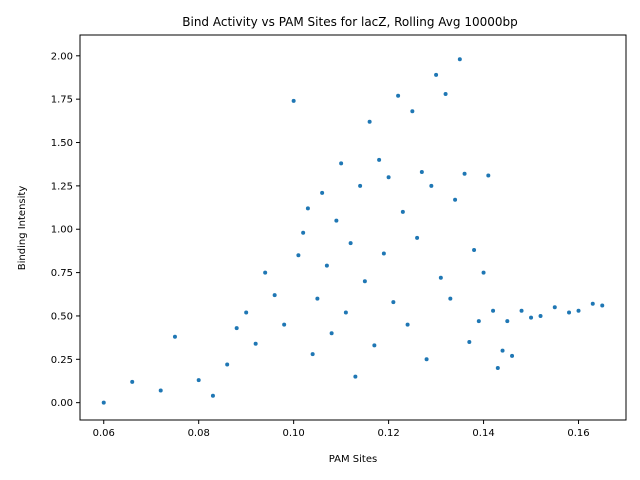 The height and width of the screenshot is (480, 640). What do you see at coordinates (104, 433) in the screenshot?
I see `x-tick-label: 0.06` at bounding box center [104, 433].